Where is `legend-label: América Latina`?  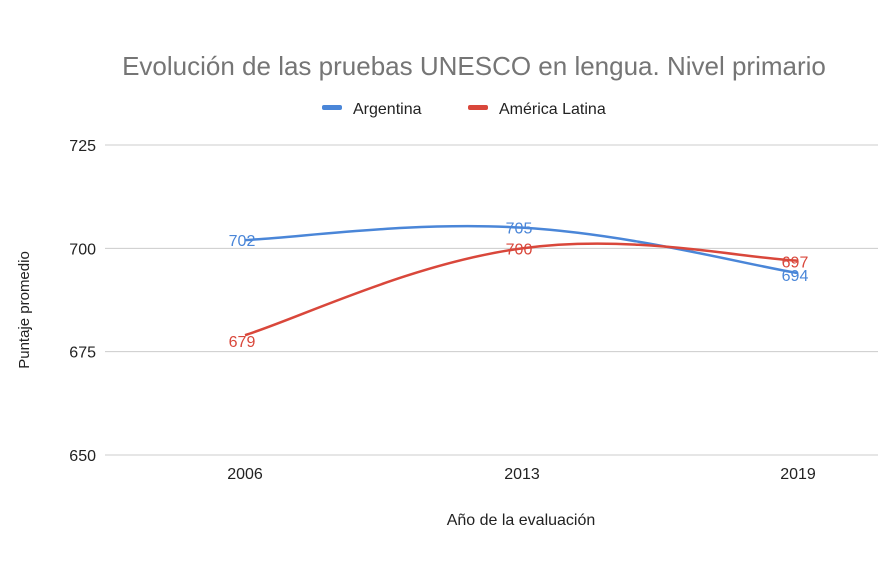 legend-label: América Latina is located at coordinates (552, 109).